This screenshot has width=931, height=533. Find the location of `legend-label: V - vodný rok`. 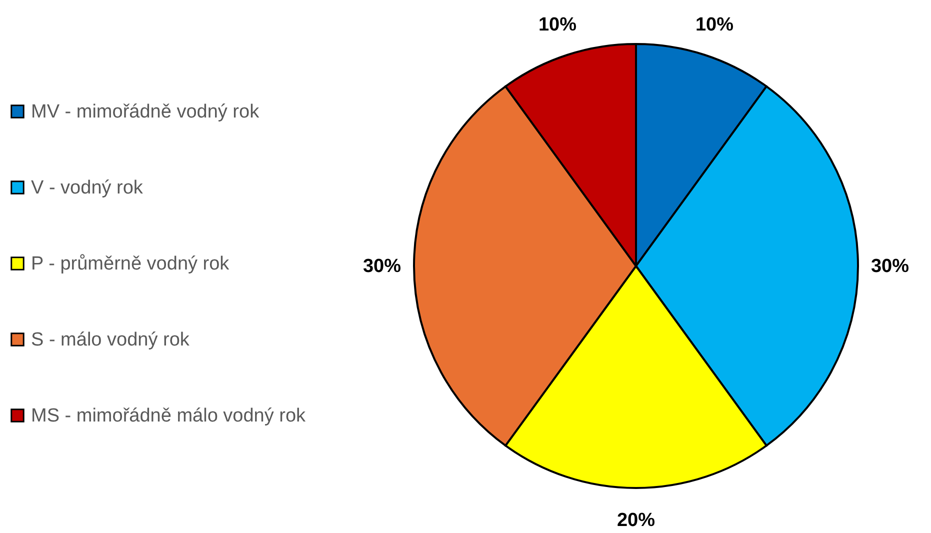

legend-label: V - vodný rok is located at coordinates (87, 188).